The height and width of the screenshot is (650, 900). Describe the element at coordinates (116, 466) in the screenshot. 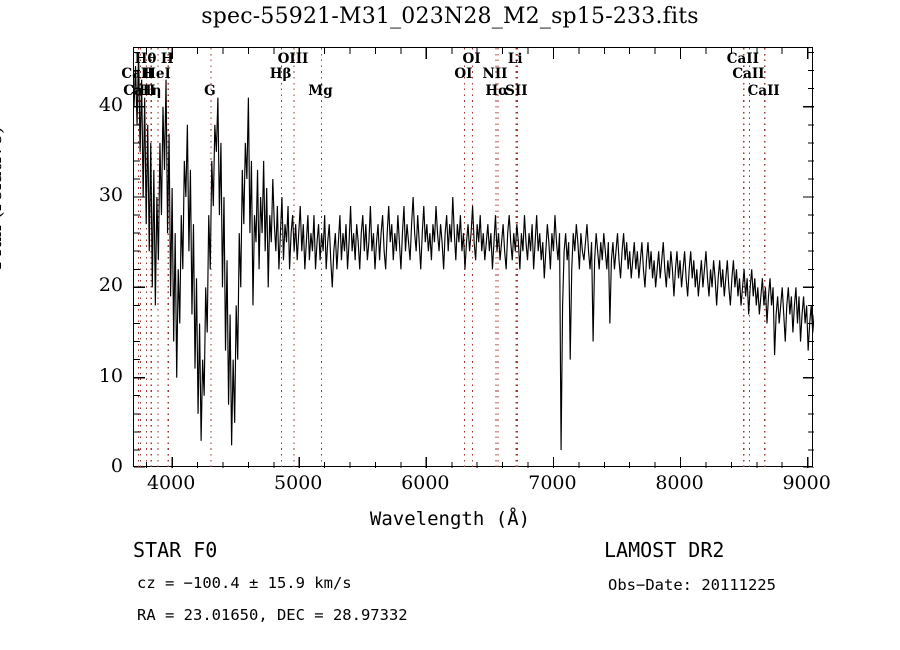

I see `y-tick-label: 0` at that location.